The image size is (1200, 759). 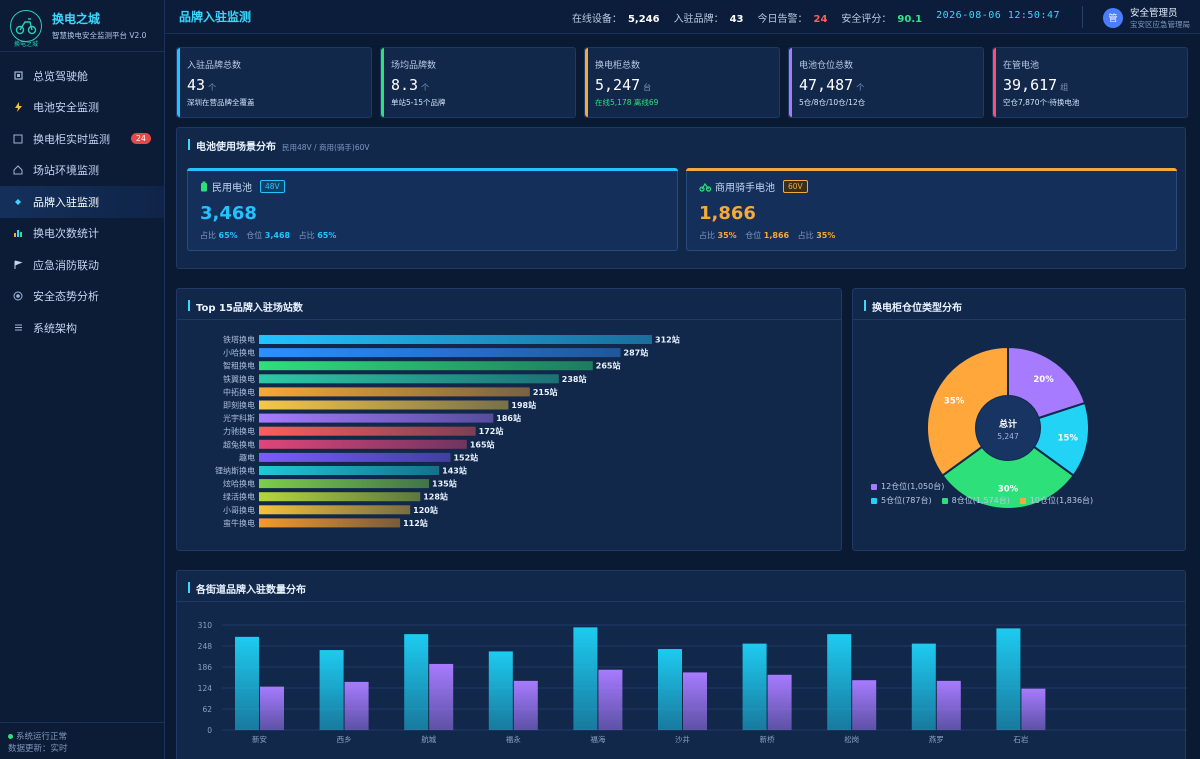 I want to click on bar-category-label: 力驰换电, so click(x=239, y=431).